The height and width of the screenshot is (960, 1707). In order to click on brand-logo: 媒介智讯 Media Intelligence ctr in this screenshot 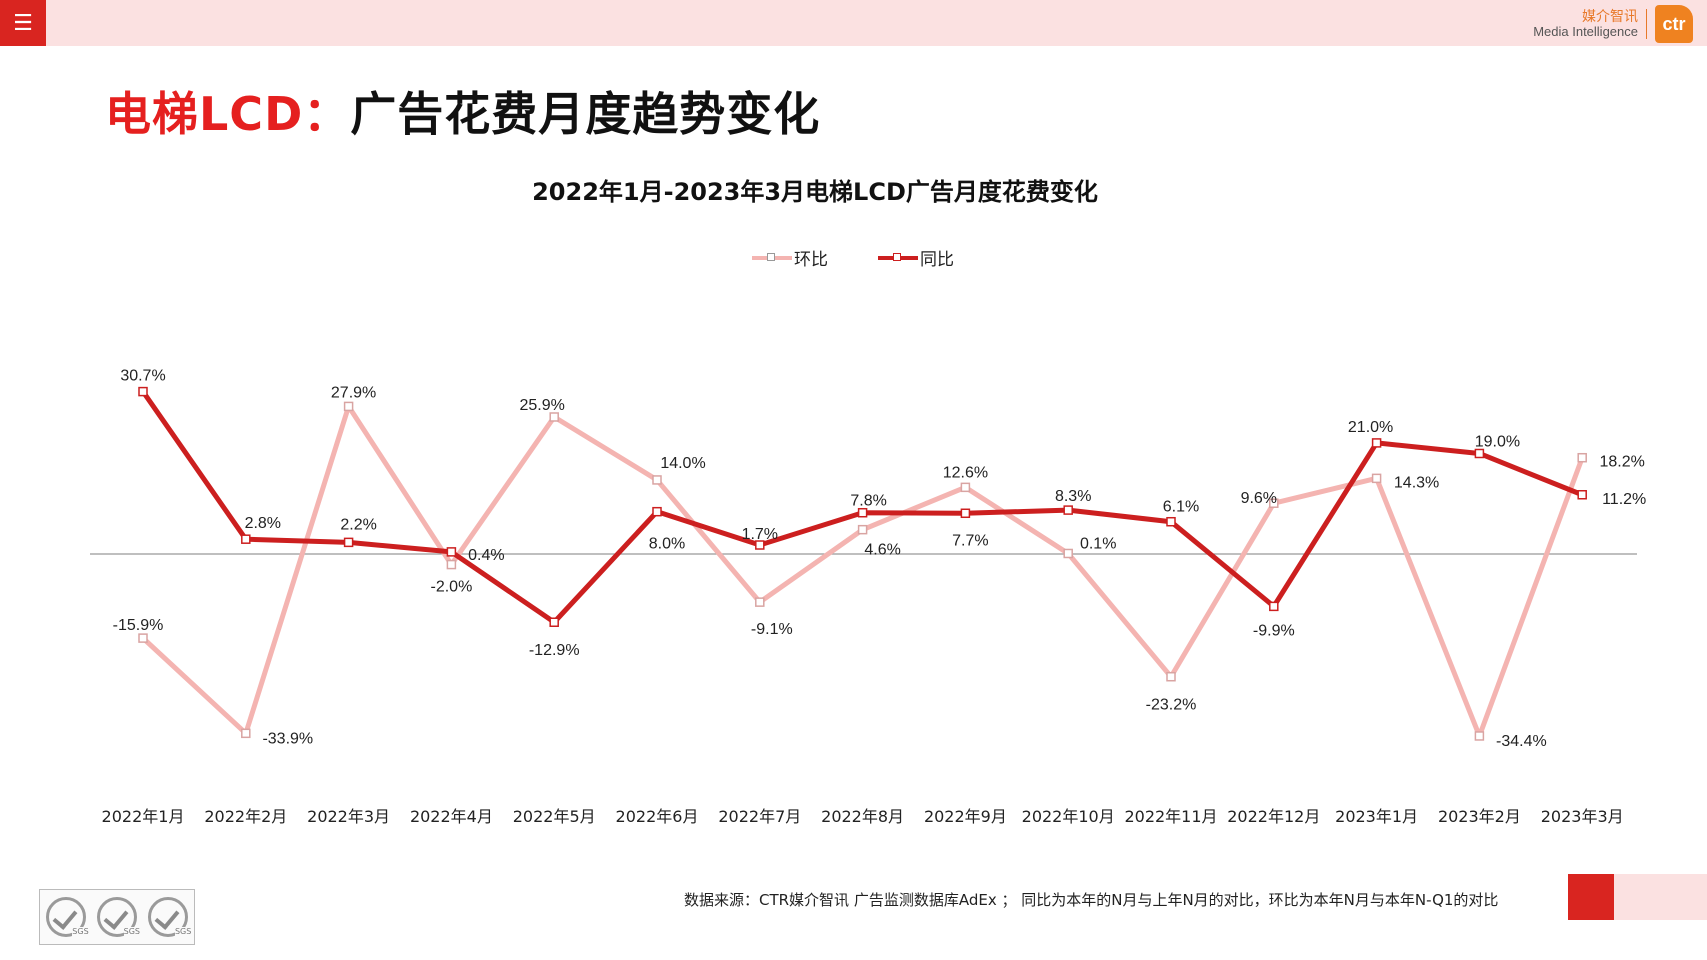, I will do `click(1613, 24)`.